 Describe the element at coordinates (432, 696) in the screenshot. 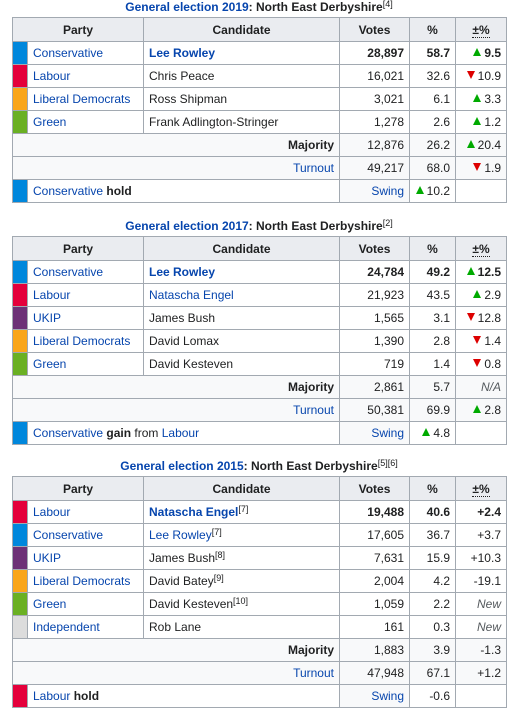

I see `swing-value-cell: -0.6` at that location.